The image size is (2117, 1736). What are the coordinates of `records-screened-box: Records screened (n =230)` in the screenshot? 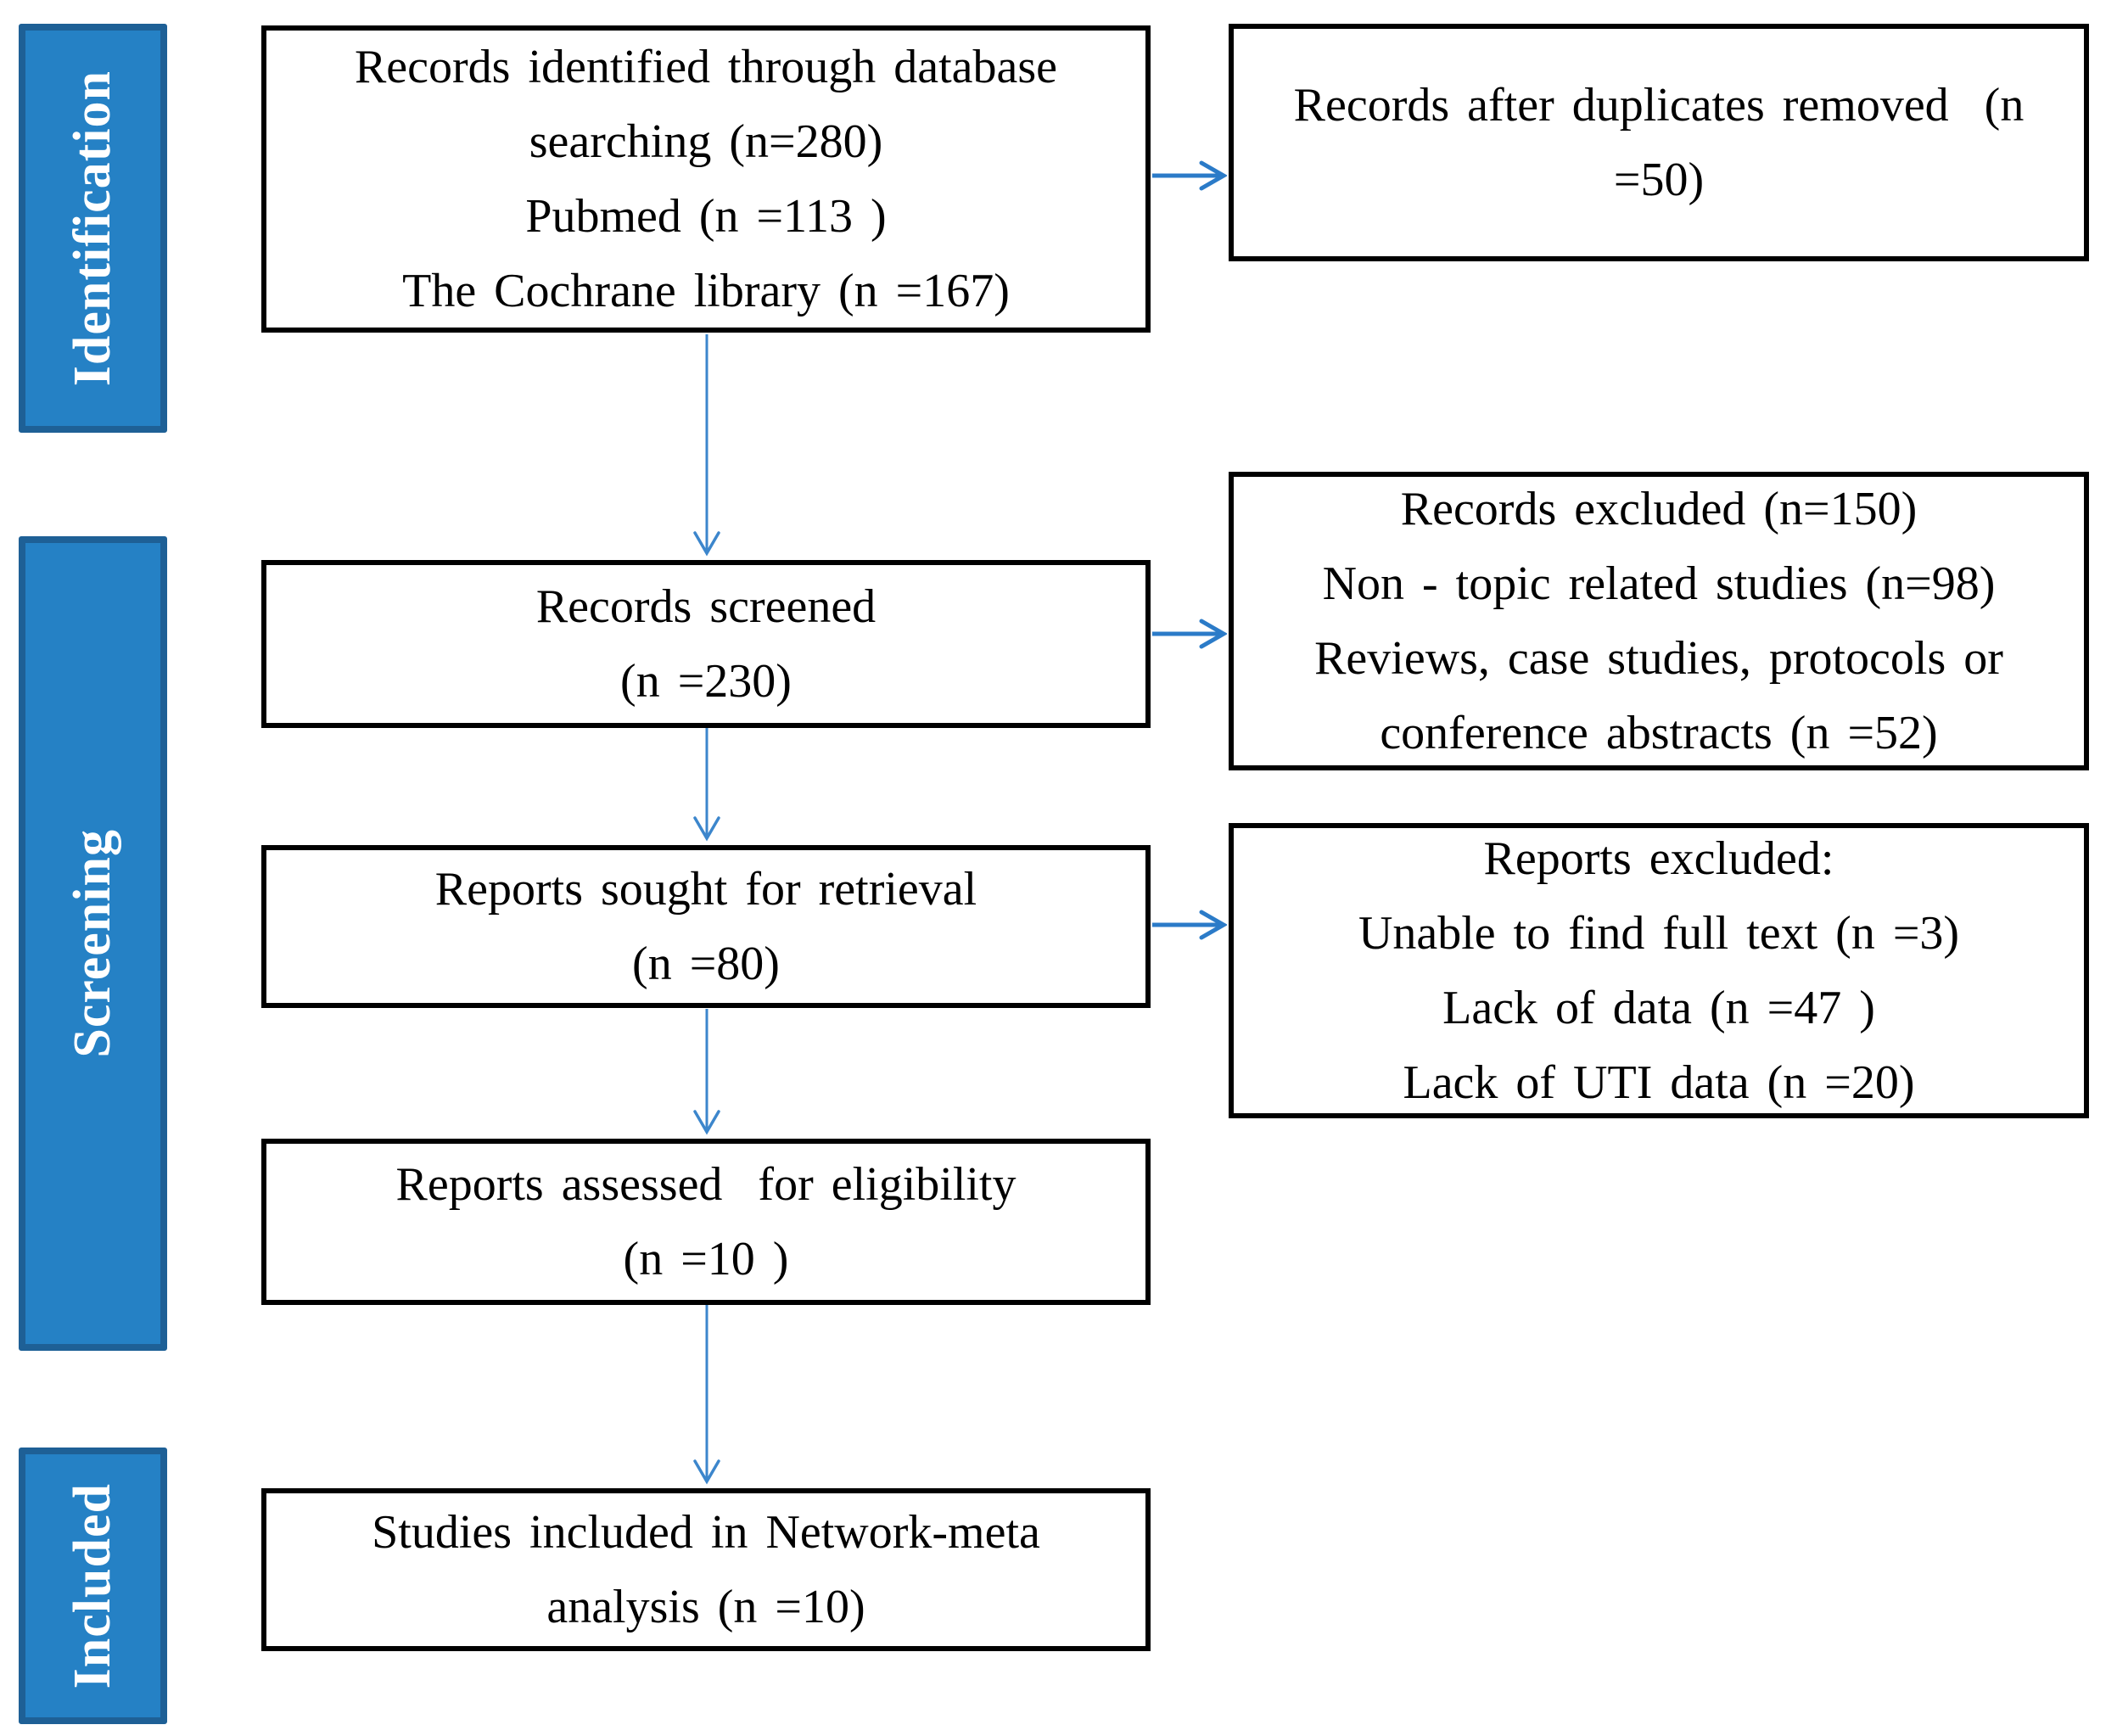 It's located at (706, 644).